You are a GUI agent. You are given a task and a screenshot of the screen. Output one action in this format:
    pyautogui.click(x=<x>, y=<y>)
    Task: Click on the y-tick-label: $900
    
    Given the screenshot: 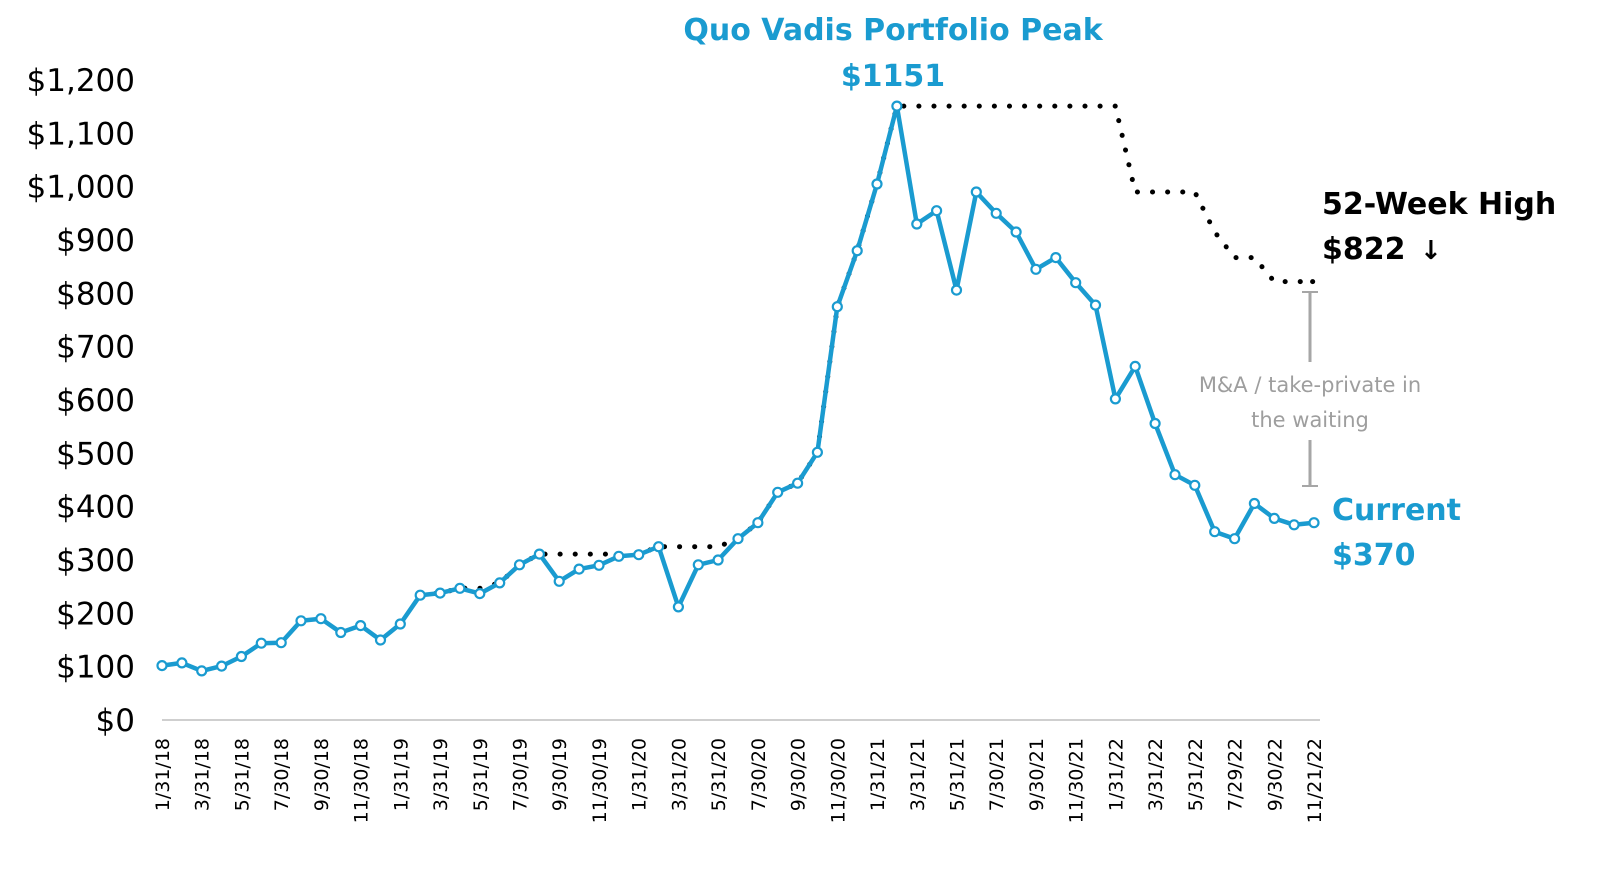 What is the action you would take?
    pyautogui.click(x=95, y=241)
    